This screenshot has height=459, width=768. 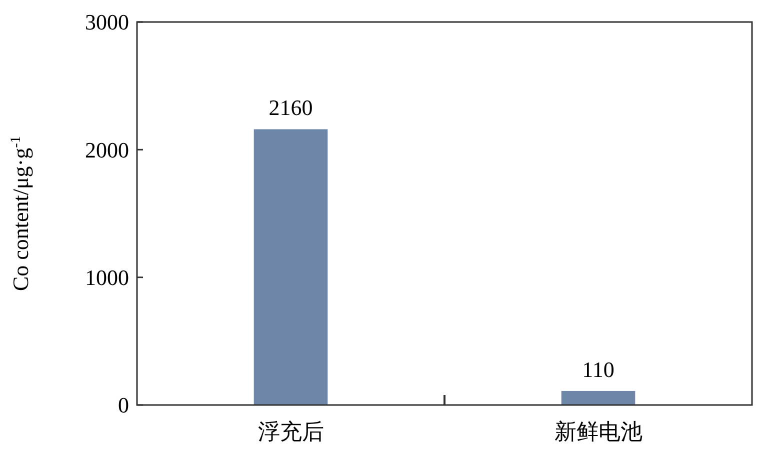 What do you see at coordinates (107, 277) in the screenshot?
I see `y-tick-label: 1000` at bounding box center [107, 277].